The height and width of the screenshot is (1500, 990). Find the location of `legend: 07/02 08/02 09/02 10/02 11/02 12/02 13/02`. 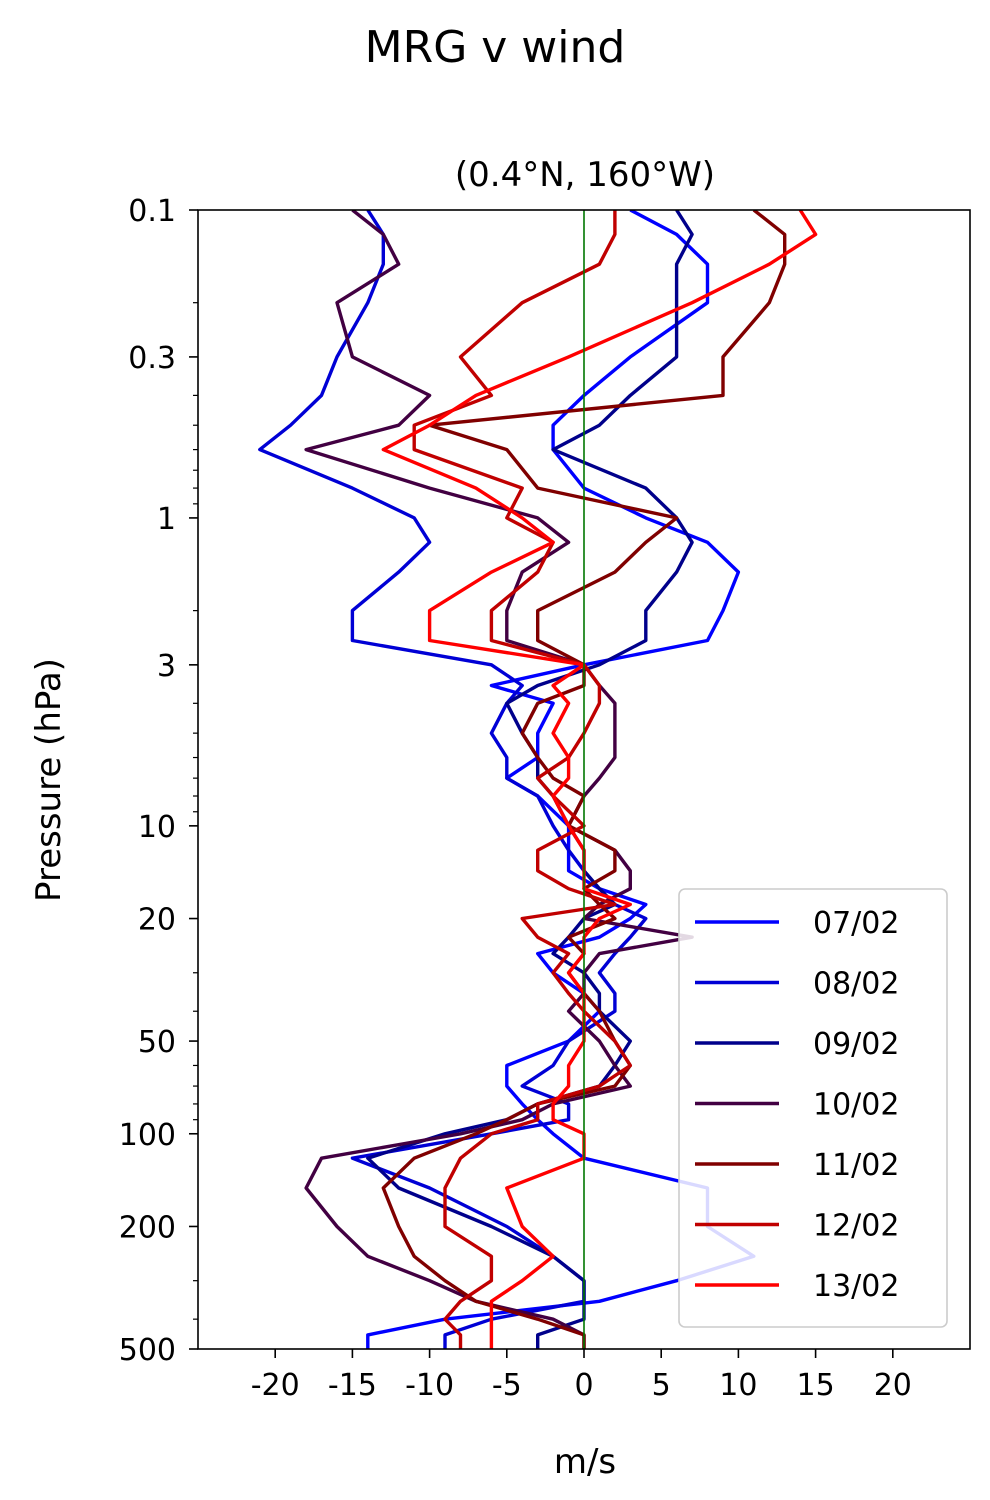

legend: 07/02 08/02 09/02 10/02 11/02 12/02 13/02 is located at coordinates (813, 1108).